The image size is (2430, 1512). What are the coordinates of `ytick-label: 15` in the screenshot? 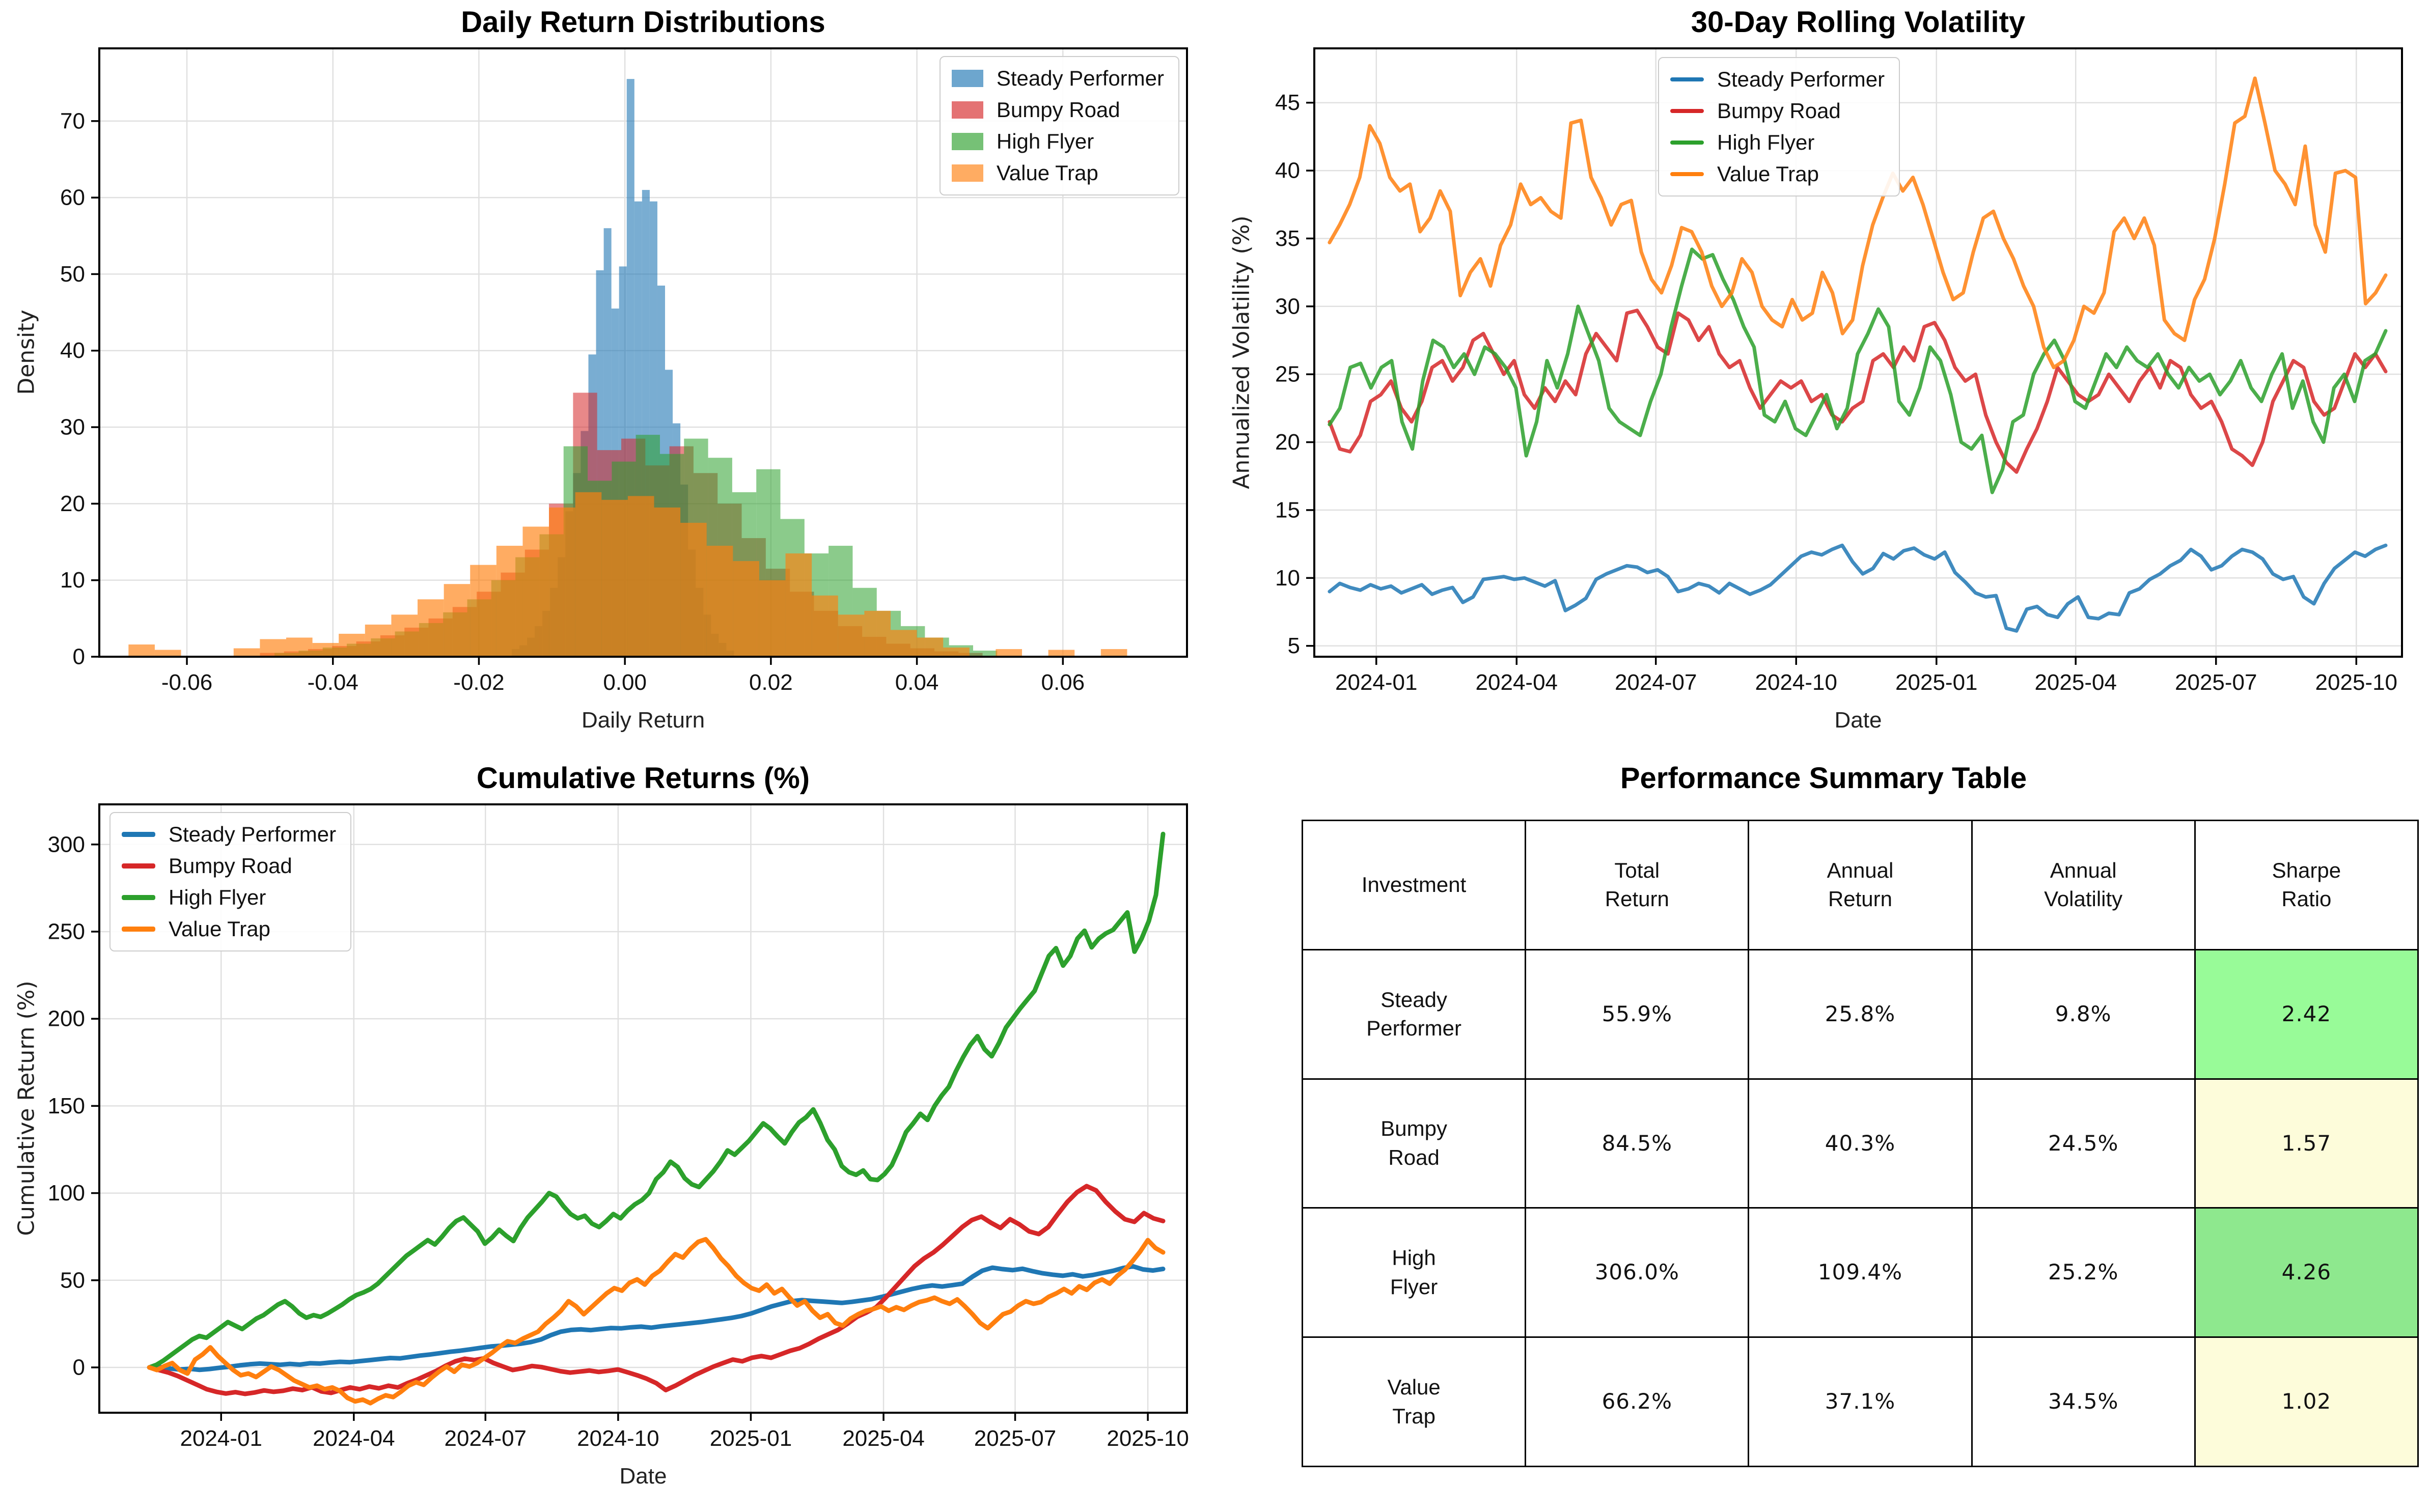 It's located at (1287, 509).